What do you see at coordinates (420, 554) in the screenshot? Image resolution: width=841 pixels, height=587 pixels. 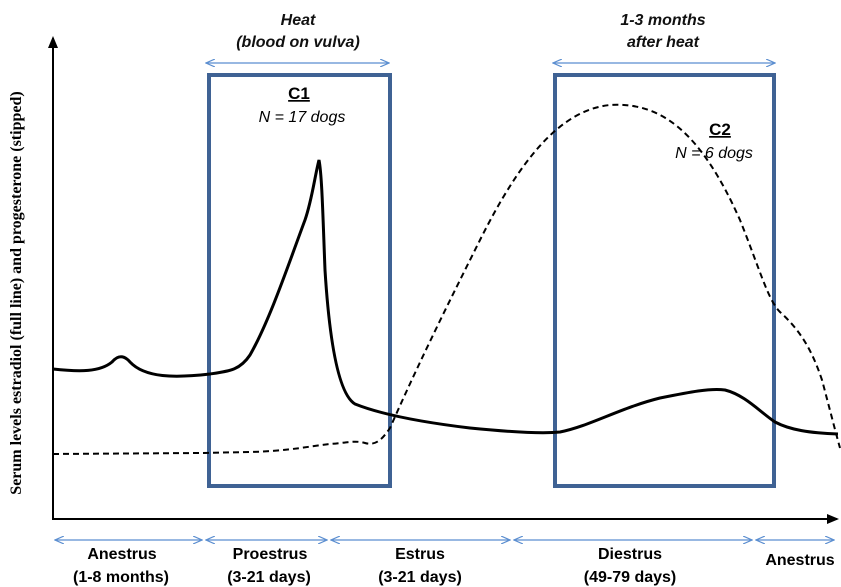 I see `phase-label-estrus: Estrus` at bounding box center [420, 554].